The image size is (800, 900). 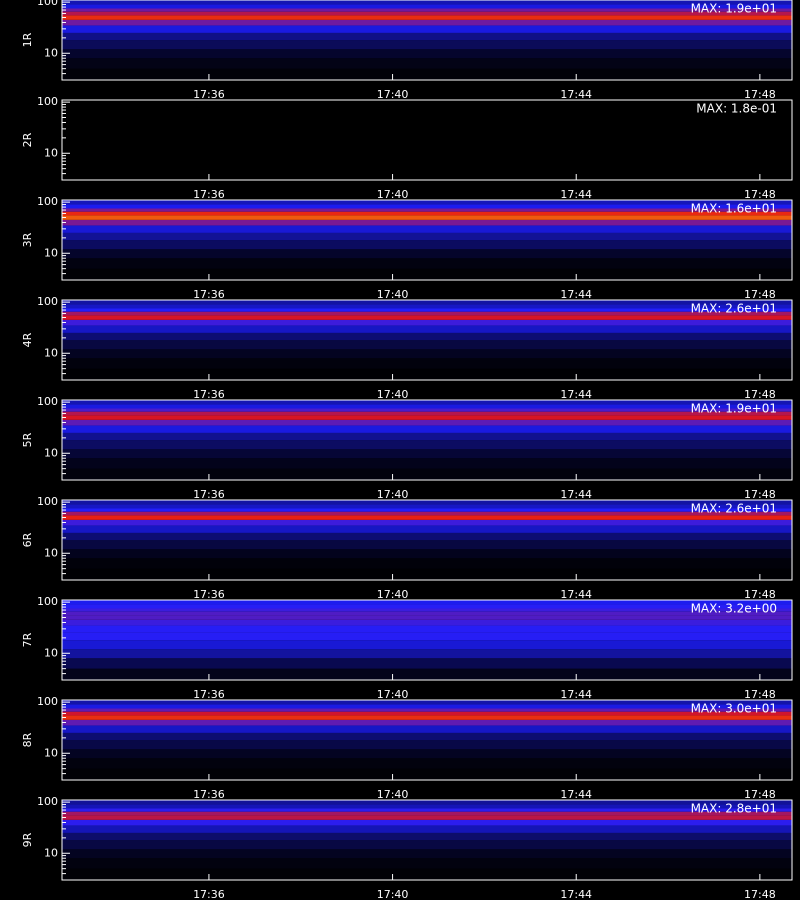 I want to click on max-label: MAX: 2.6e+01, so click(x=734, y=509).